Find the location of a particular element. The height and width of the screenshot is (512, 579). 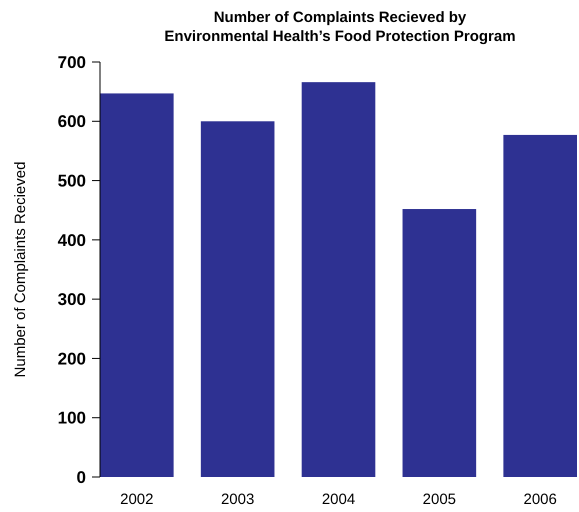

x-tick-label: 2005 is located at coordinates (439, 499).